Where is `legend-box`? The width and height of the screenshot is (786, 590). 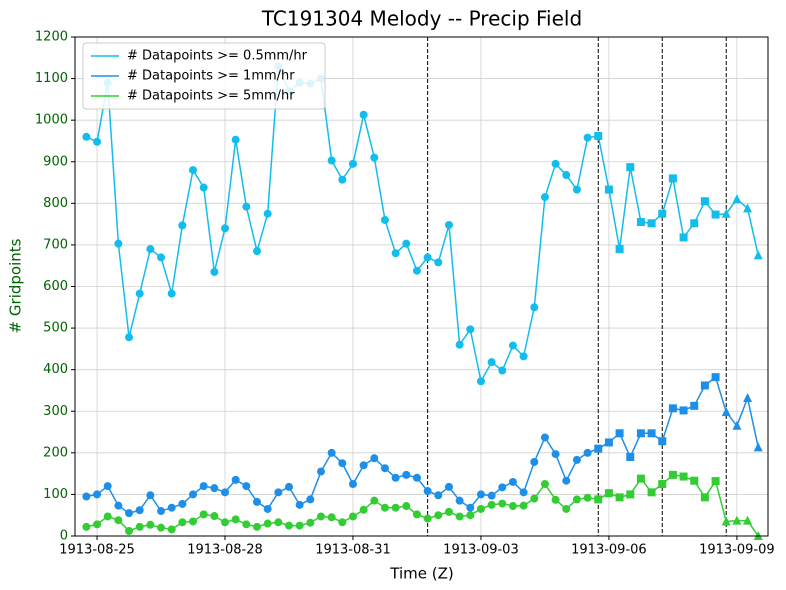
legend-box is located at coordinates (204, 76).